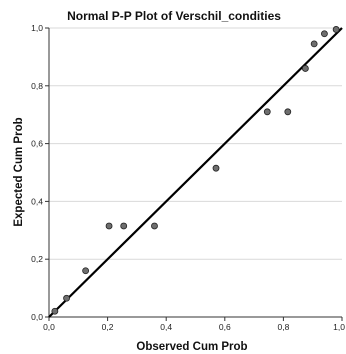 This screenshot has width=346, height=354. I want to click on y-tick-label: 0,0, so click(37, 317).